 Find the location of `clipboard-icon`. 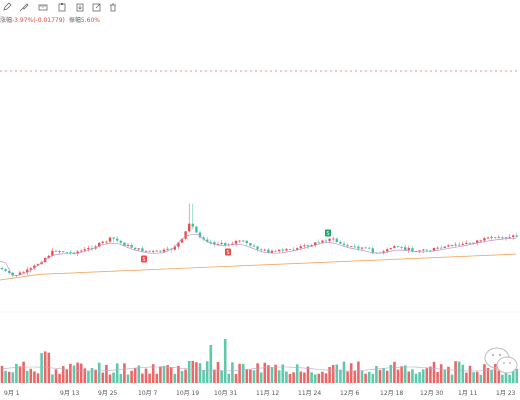

clipboard-icon is located at coordinates (63, 8).